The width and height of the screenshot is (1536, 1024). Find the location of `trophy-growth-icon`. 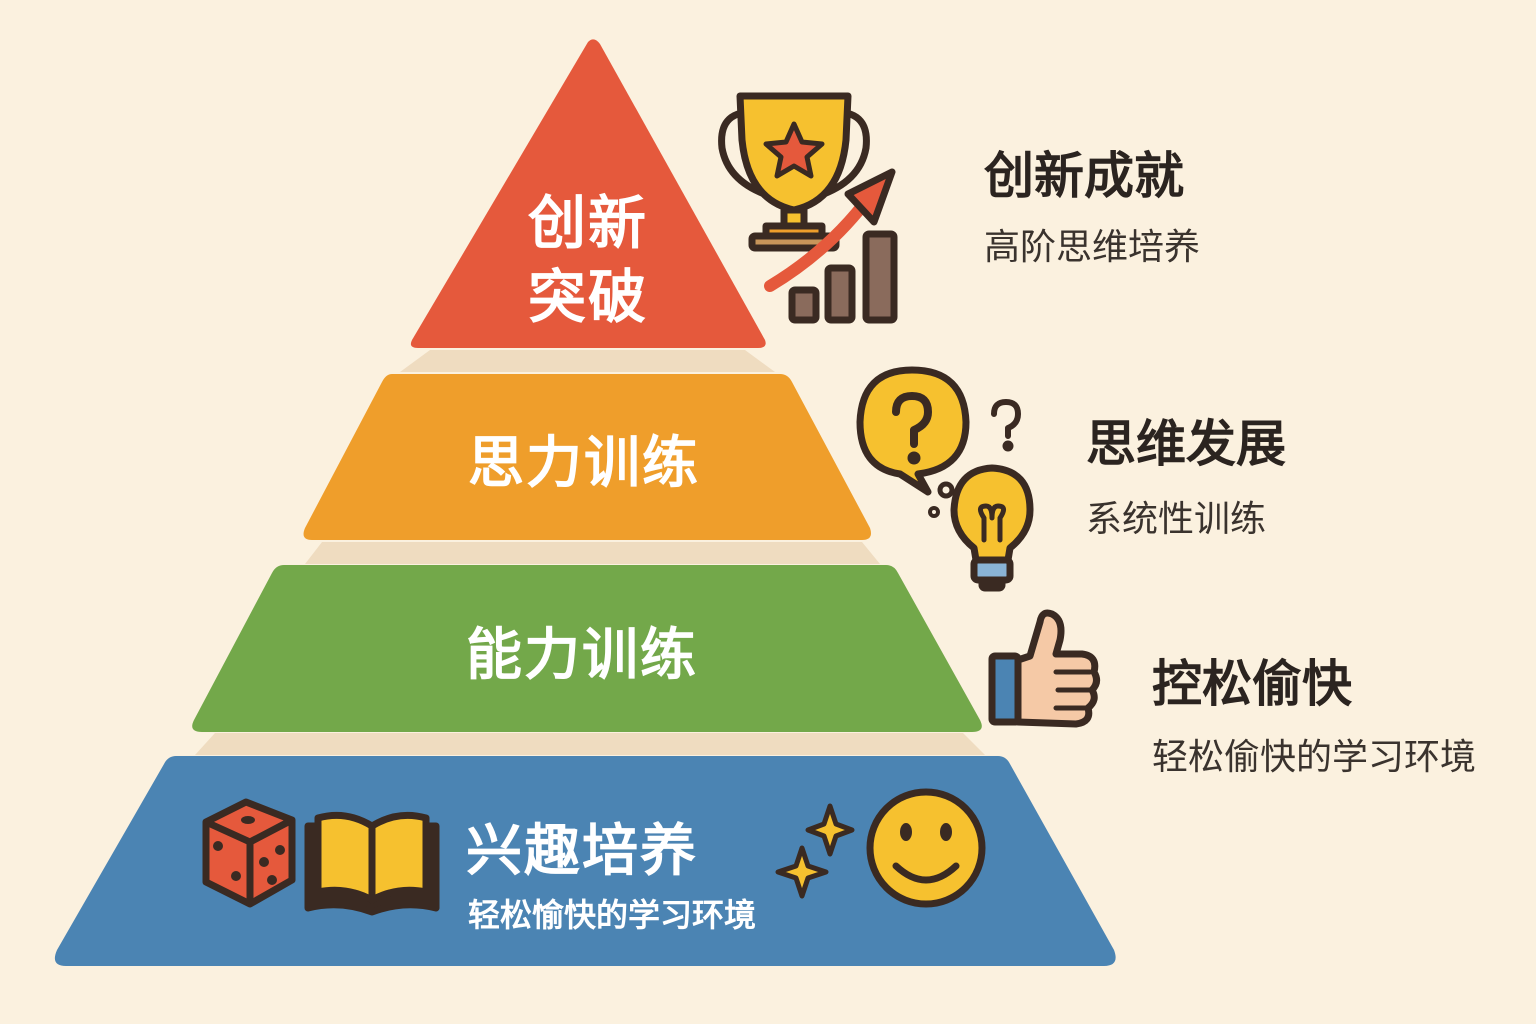

trophy-growth-icon is located at coordinates (808, 208).